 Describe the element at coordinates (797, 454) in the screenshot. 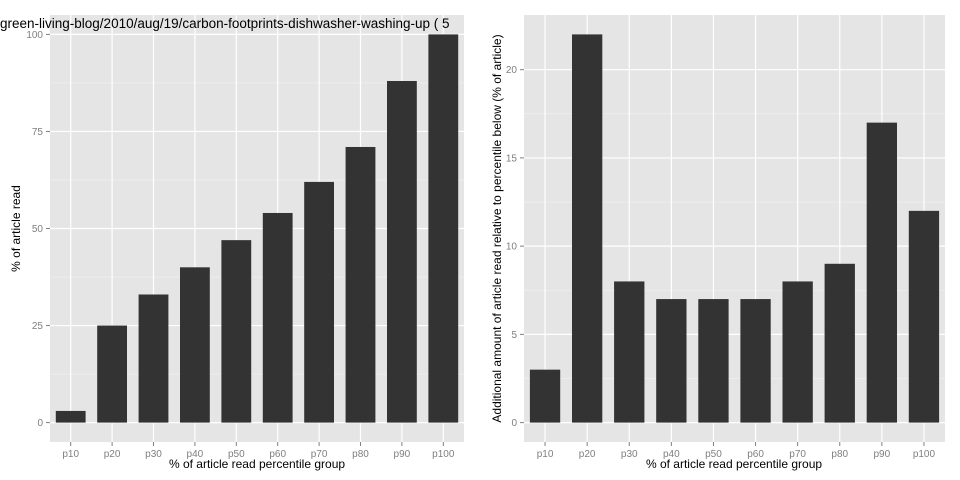

I see `chart2-xtick-label: p70` at that location.